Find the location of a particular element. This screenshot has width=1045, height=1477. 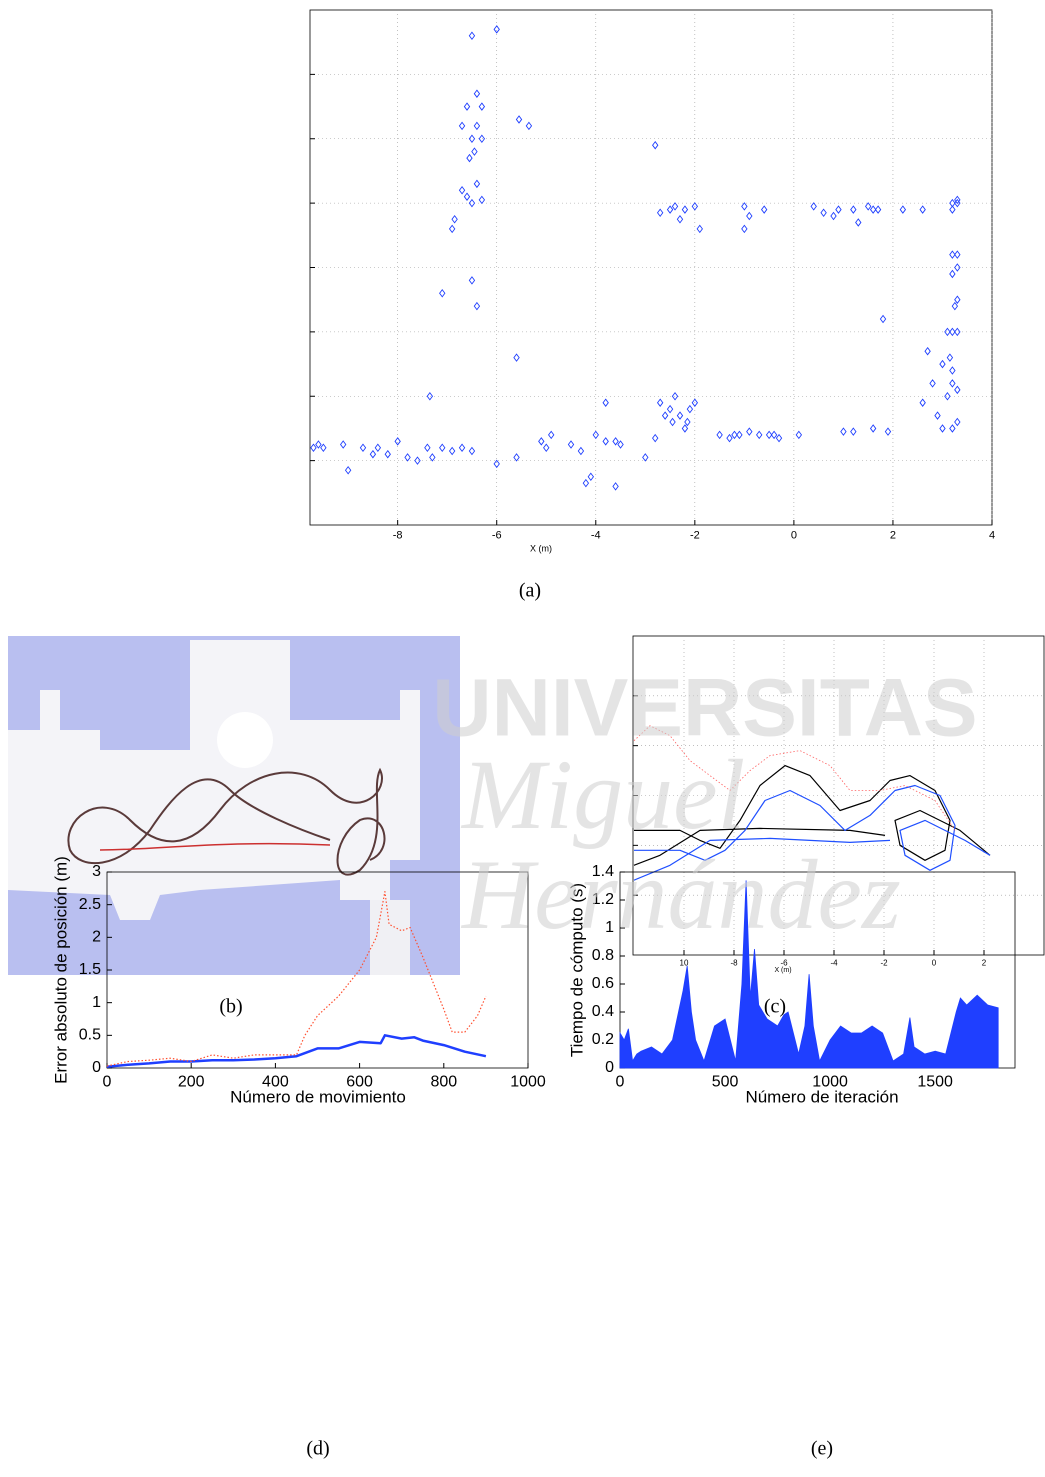

watermark: UNIVERSITAS Miguel Hernández is located at coordinates (704, 806).